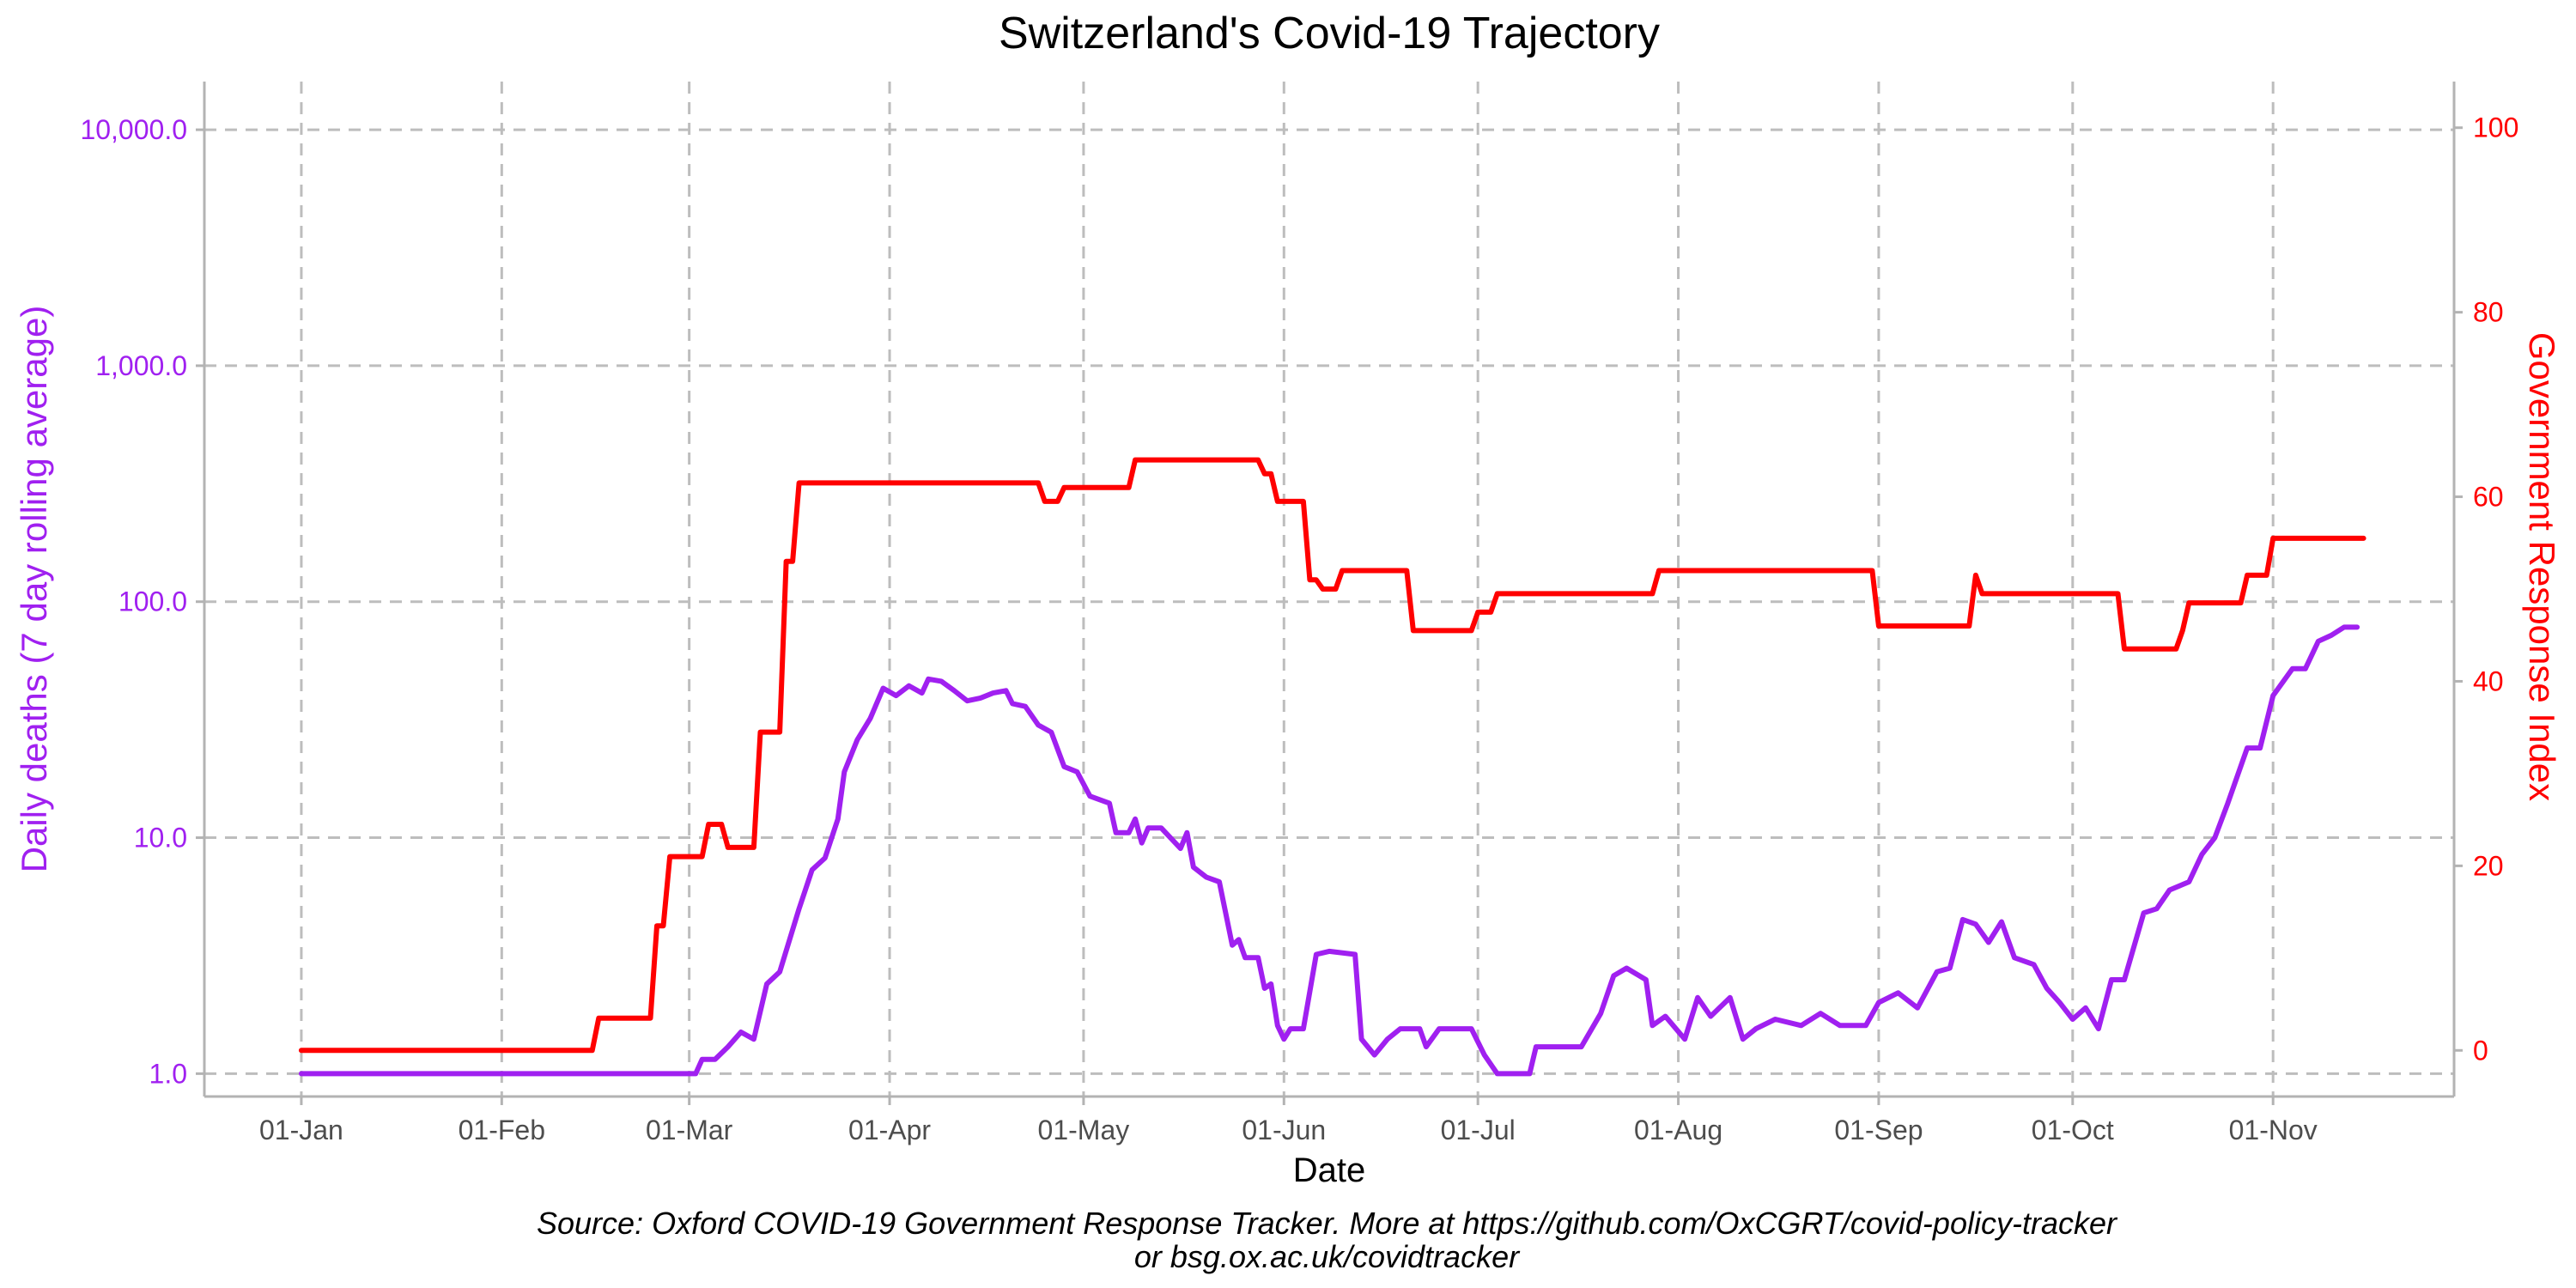  I want to click on x-tick-label: 01-Sep, so click(1879, 1130).